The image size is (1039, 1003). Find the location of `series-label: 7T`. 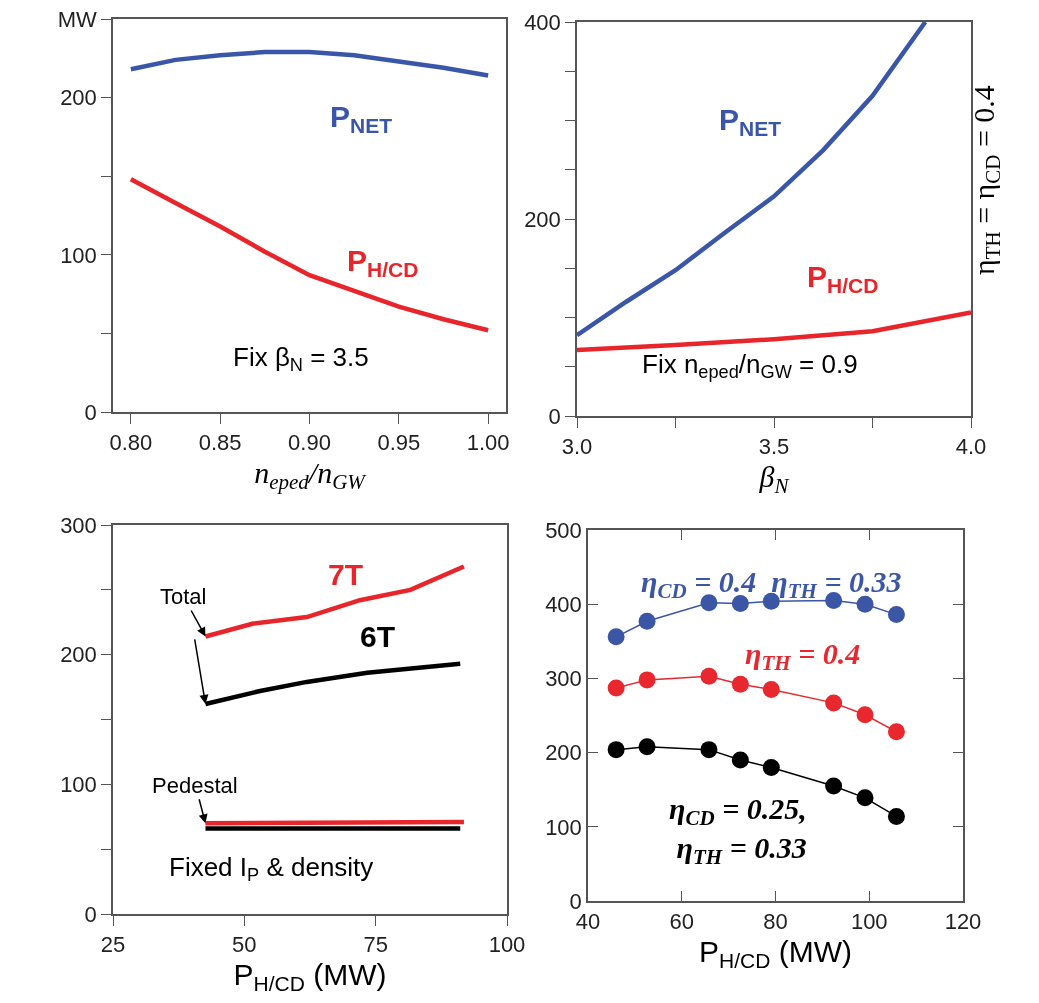

series-label: 7T is located at coordinates (346, 574).